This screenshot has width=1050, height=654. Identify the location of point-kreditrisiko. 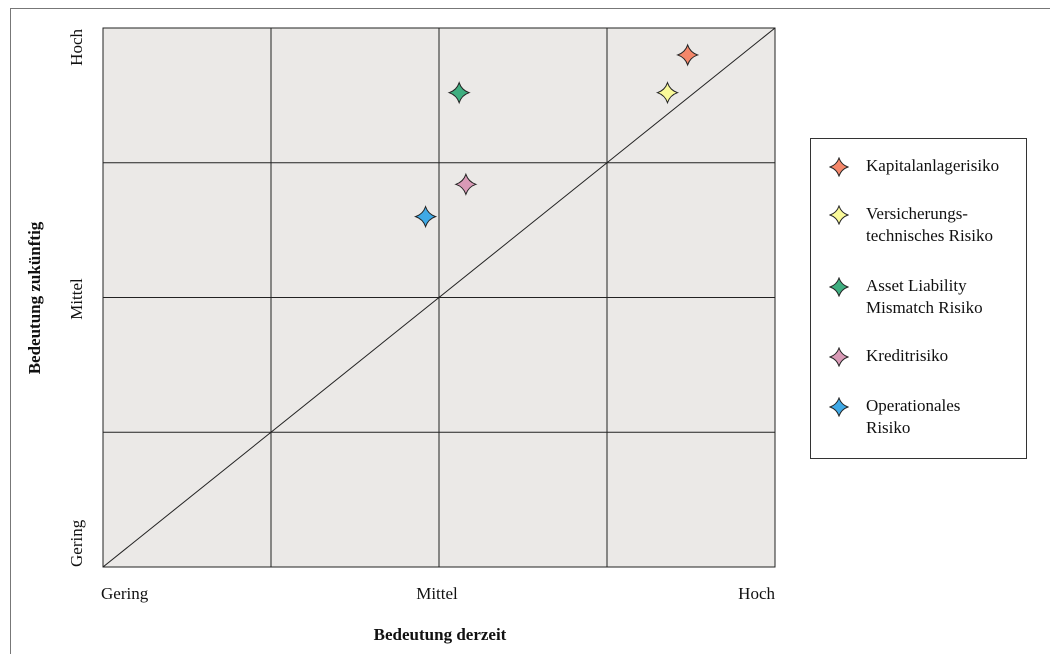
(466, 184).